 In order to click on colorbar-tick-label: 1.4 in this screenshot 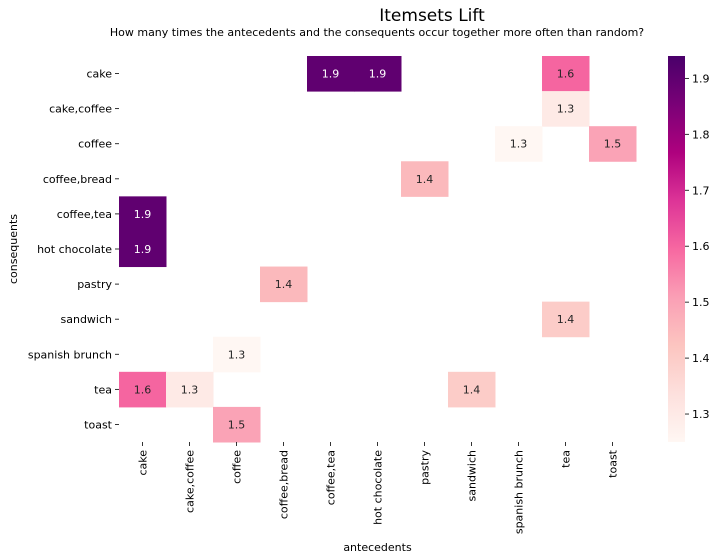, I will do `click(701, 358)`.